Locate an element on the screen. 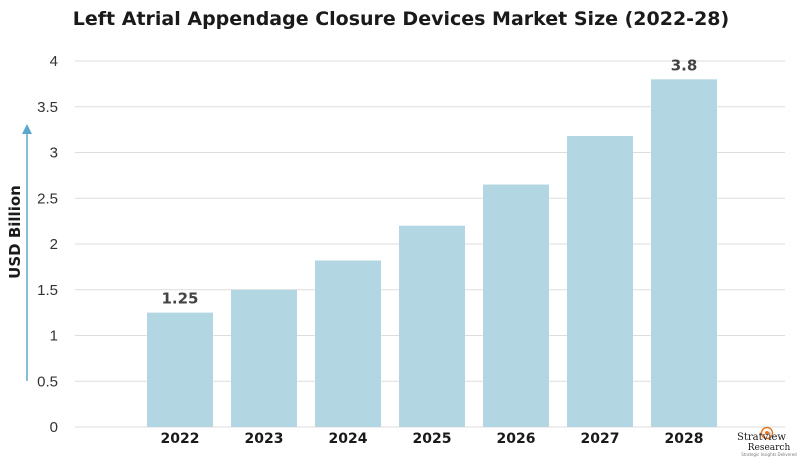 The width and height of the screenshot is (802, 459). y-tick-label: 2.5 is located at coordinates (47, 198).